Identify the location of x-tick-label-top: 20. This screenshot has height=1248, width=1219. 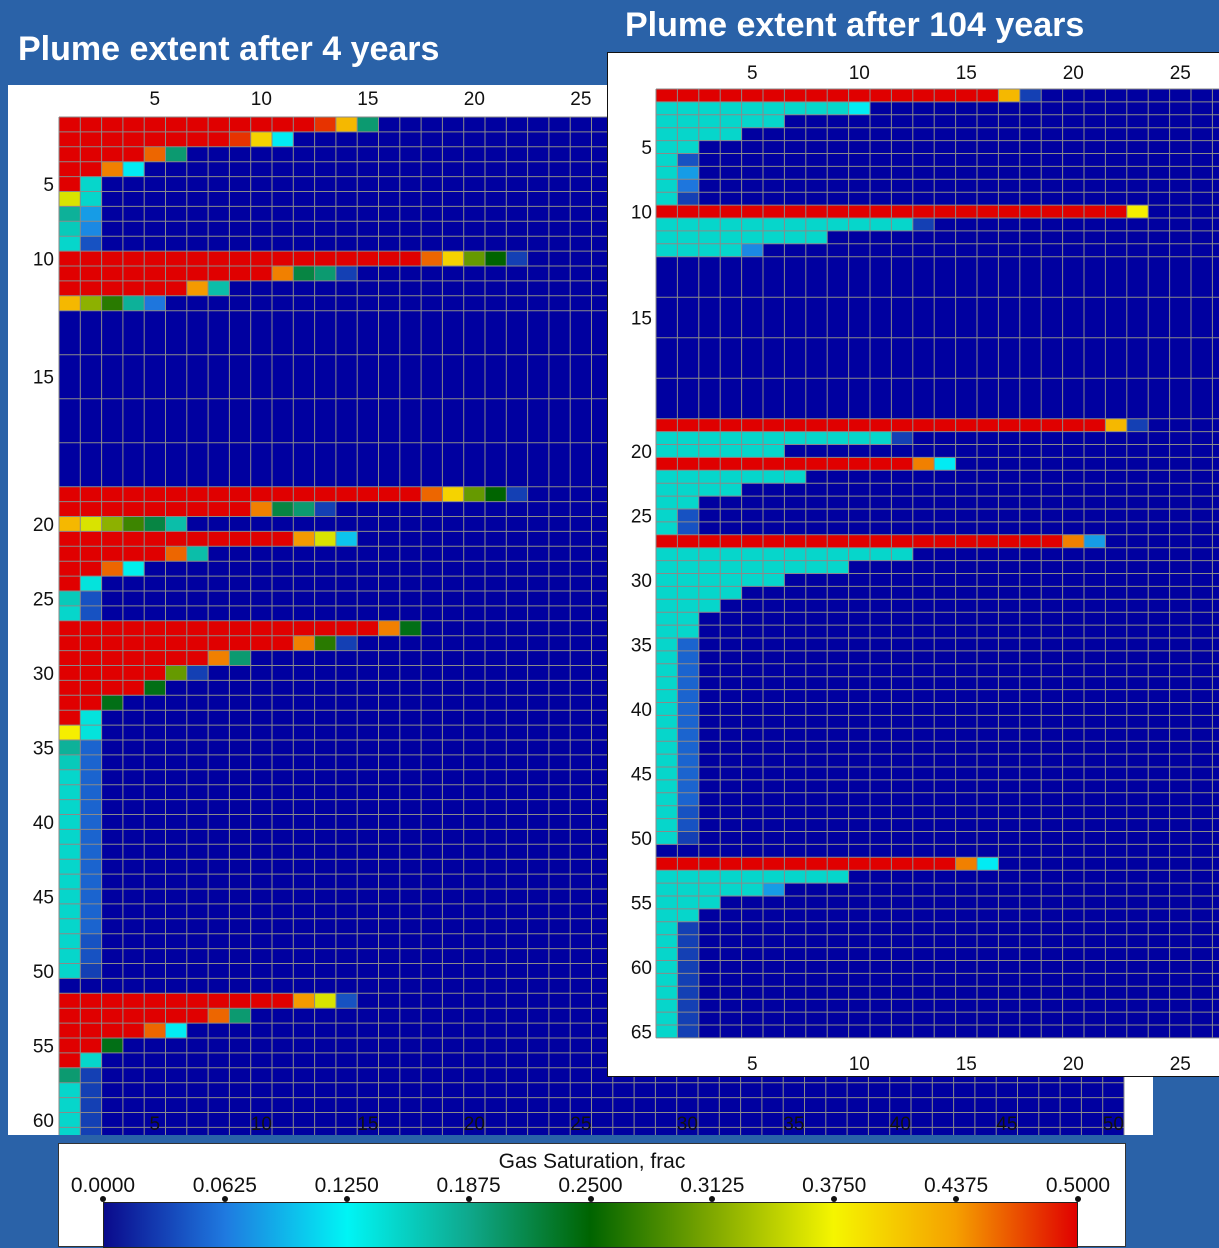
(1073, 73).